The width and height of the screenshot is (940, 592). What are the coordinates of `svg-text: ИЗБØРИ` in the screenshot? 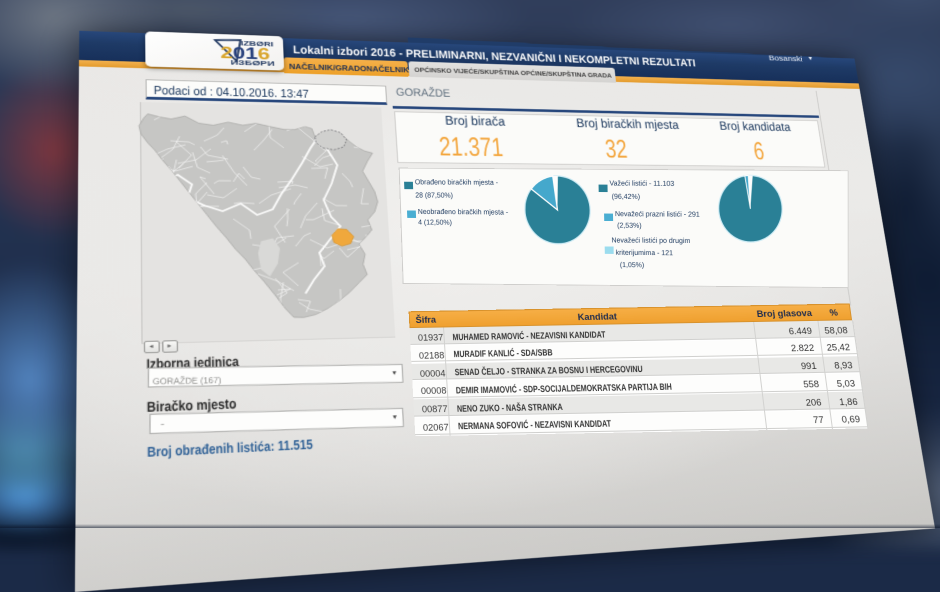 It's located at (253, 63).